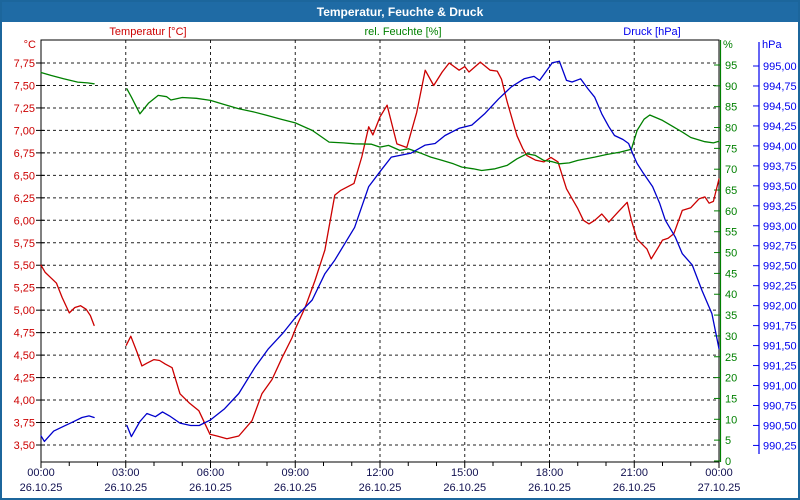 The height and width of the screenshot is (500, 800). What do you see at coordinates (652, 32) in the screenshot?
I see `legend-pressure: Druck [hPa]` at bounding box center [652, 32].